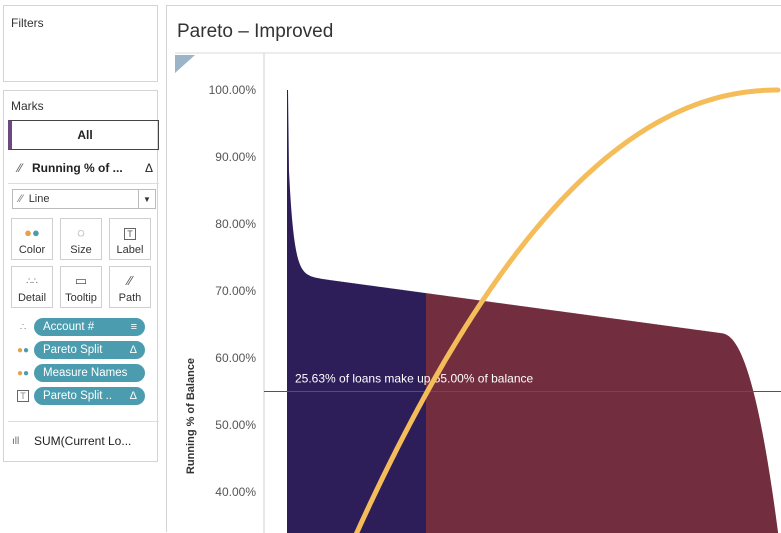 The height and width of the screenshot is (533, 781). Describe the element at coordinates (235, 425) in the screenshot. I see `y-tick-label: 50.00%` at that location.